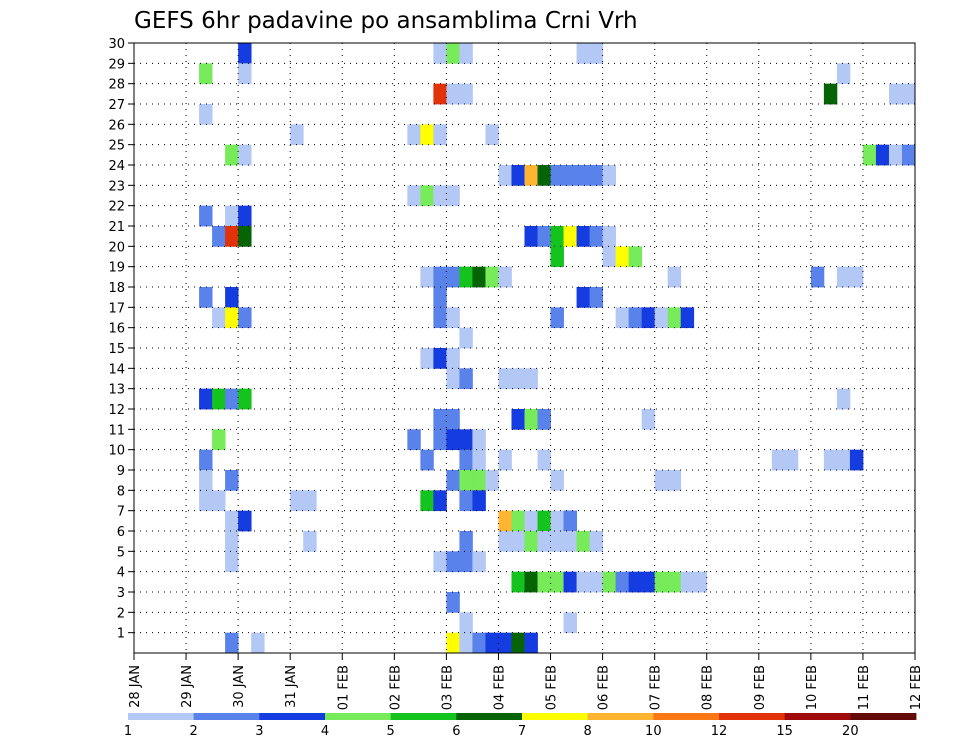 This screenshot has width=960, height=742. What do you see at coordinates (557, 480) in the screenshot?
I see `heatmap-cell-m9-t32` at bounding box center [557, 480].